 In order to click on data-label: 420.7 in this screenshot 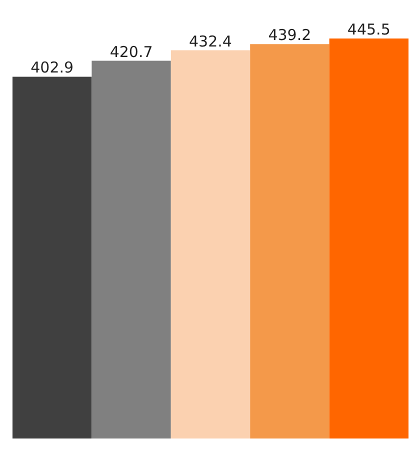, I will do `click(131, 51)`.